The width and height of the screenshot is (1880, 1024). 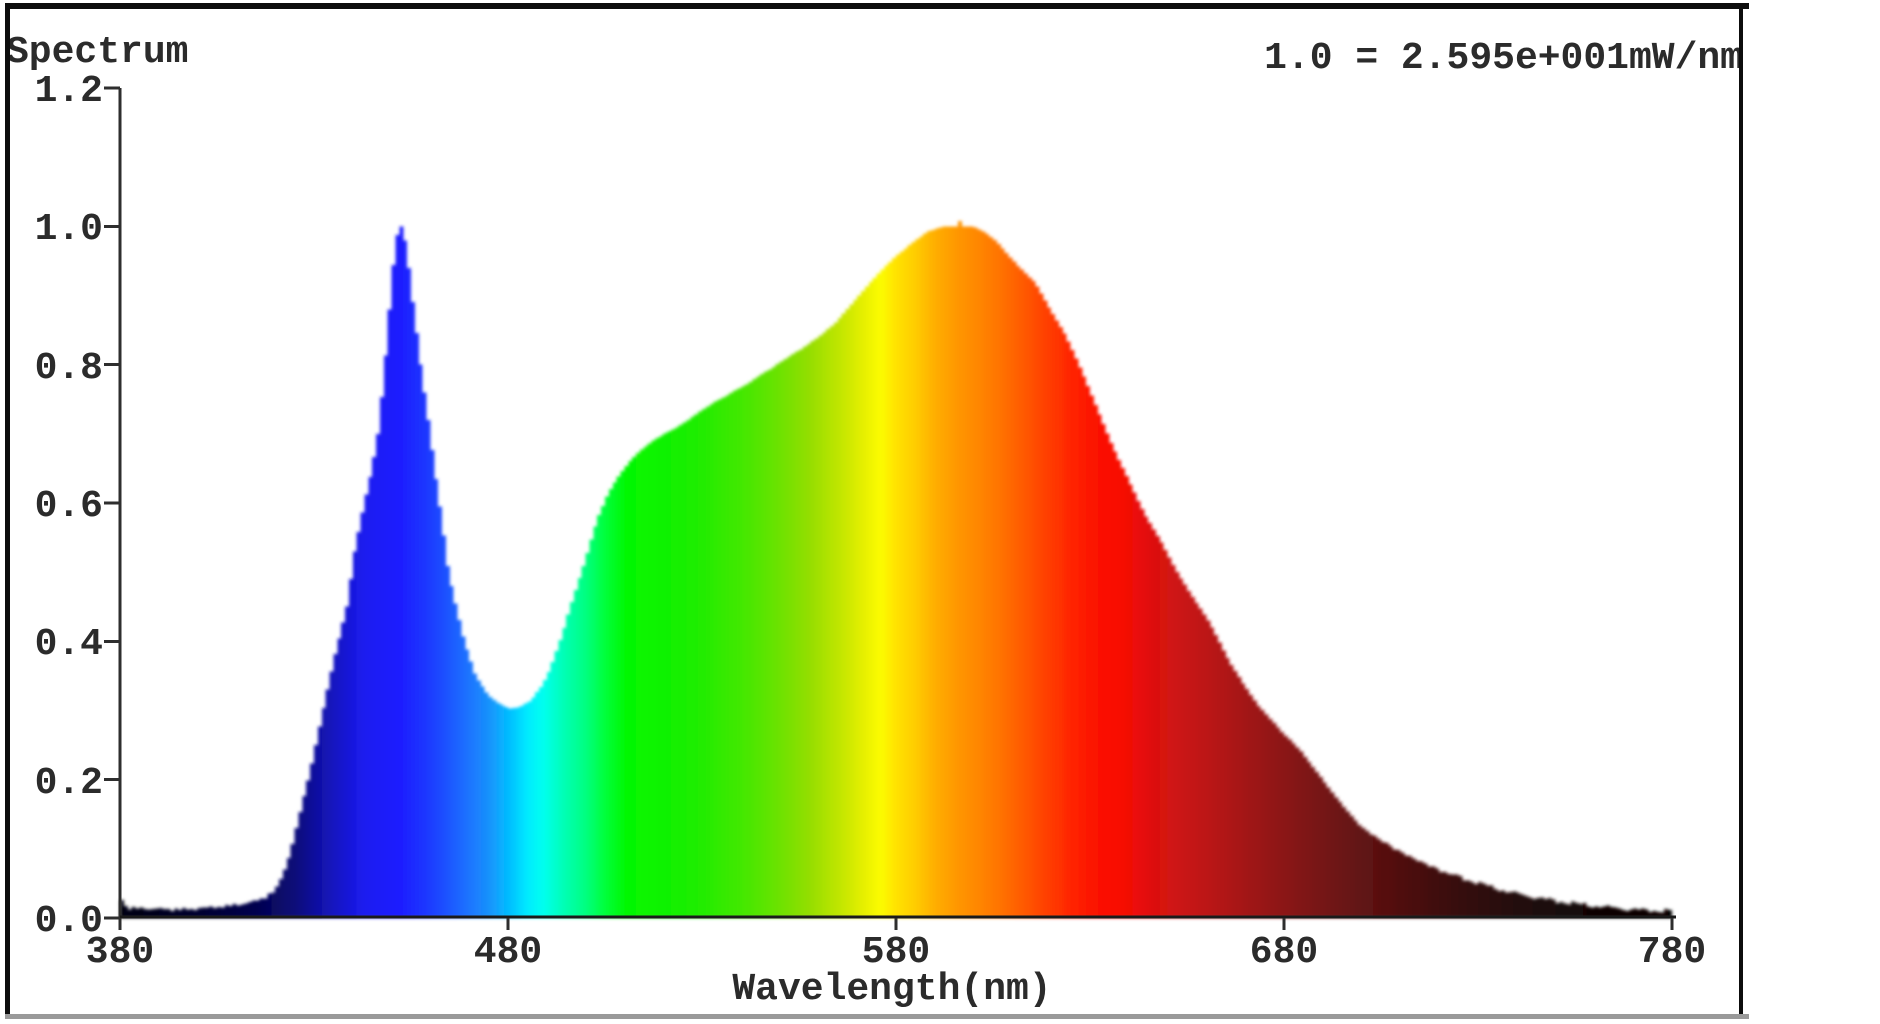 I want to click on svg-text: 0.8, so click(x=69, y=368).